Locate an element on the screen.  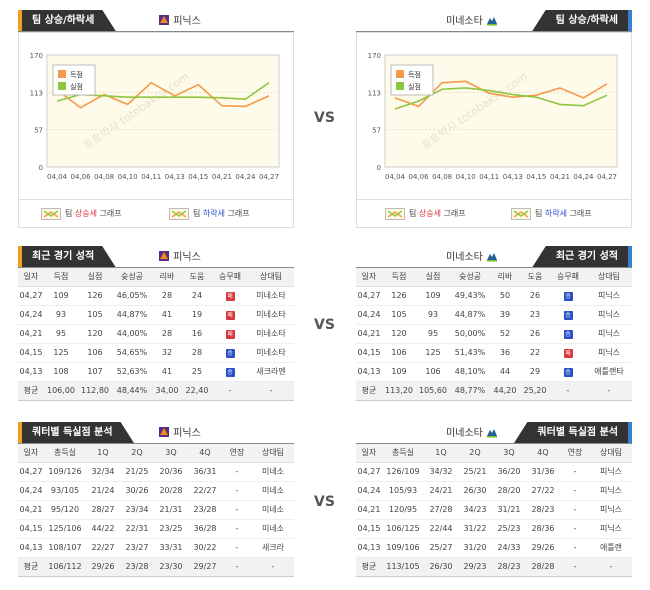
table-cell: 25,20 is located at coordinates (535, 391).